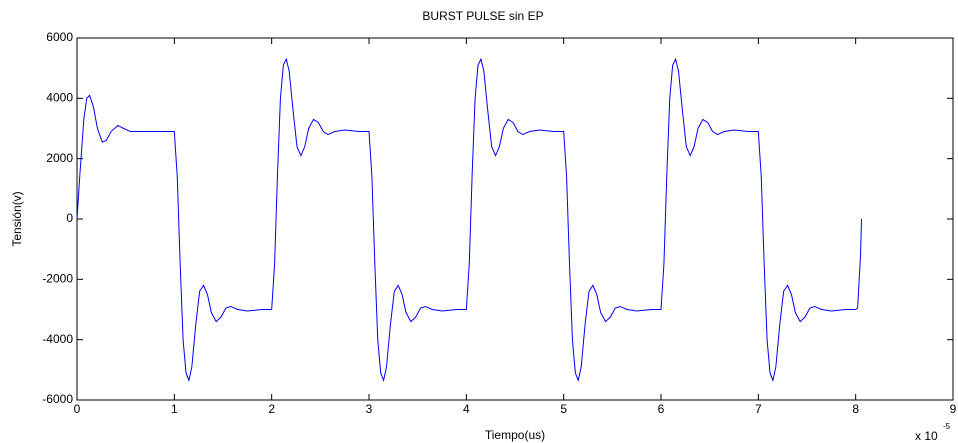 Image resolution: width=958 pixels, height=443 pixels. Describe the element at coordinates (369, 409) in the screenshot. I see `x-tick-label: 3` at that location.